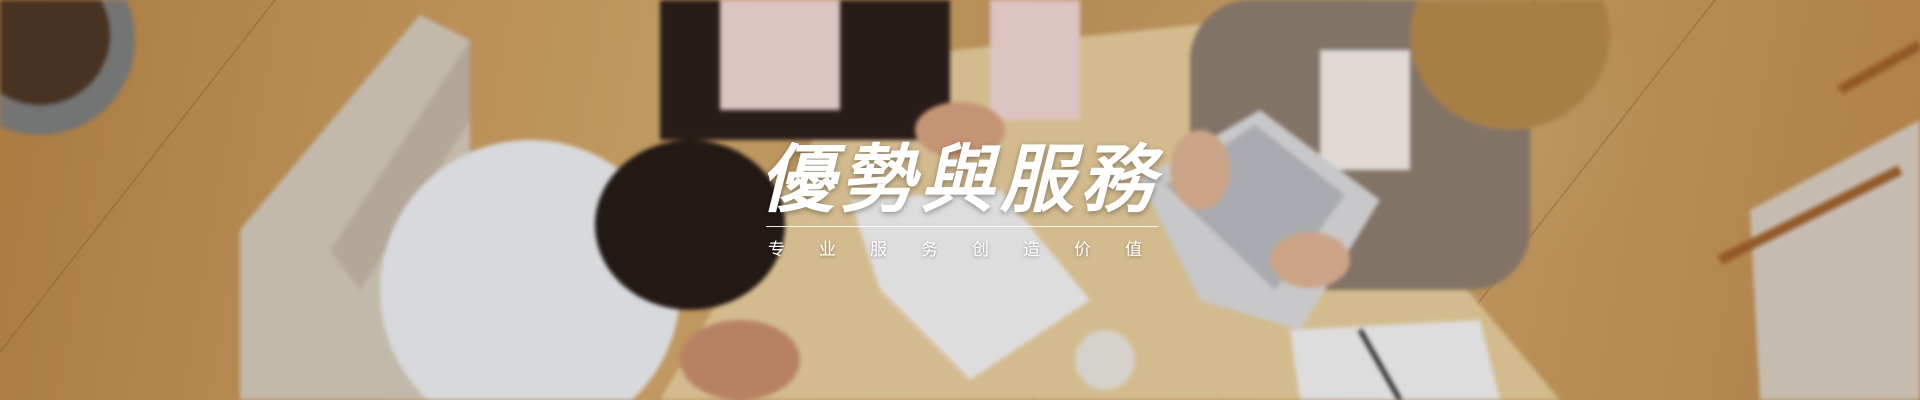 The height and width of the screenshot is (400, 1920). Describe the element at coordinates (960, 180) in the screenshot. I see `banner-headline: 優勢與服務` at that location.